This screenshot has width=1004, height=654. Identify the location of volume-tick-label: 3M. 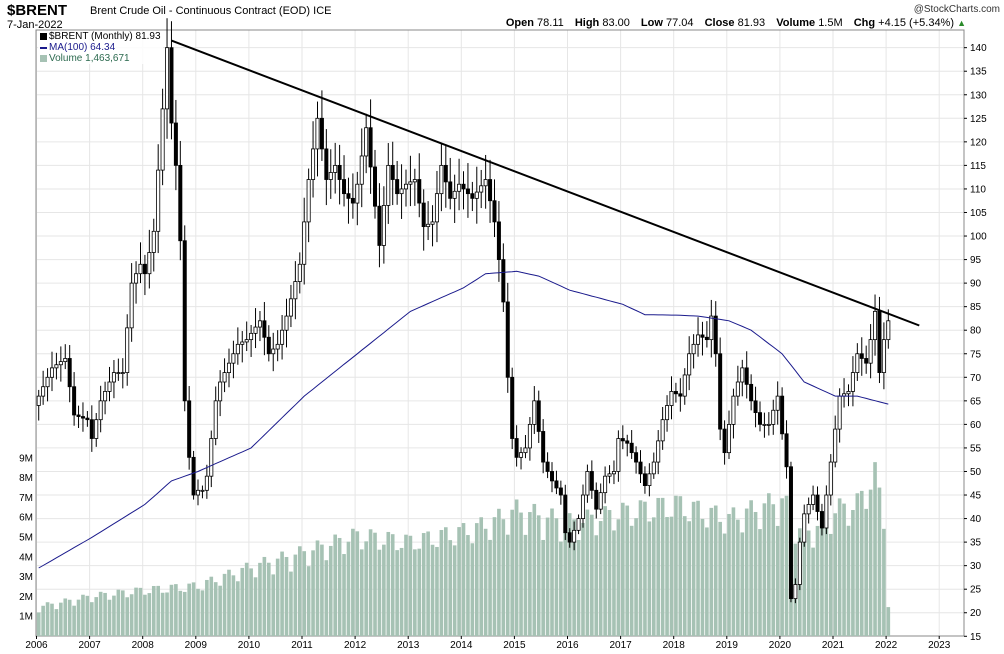
(26, 577).